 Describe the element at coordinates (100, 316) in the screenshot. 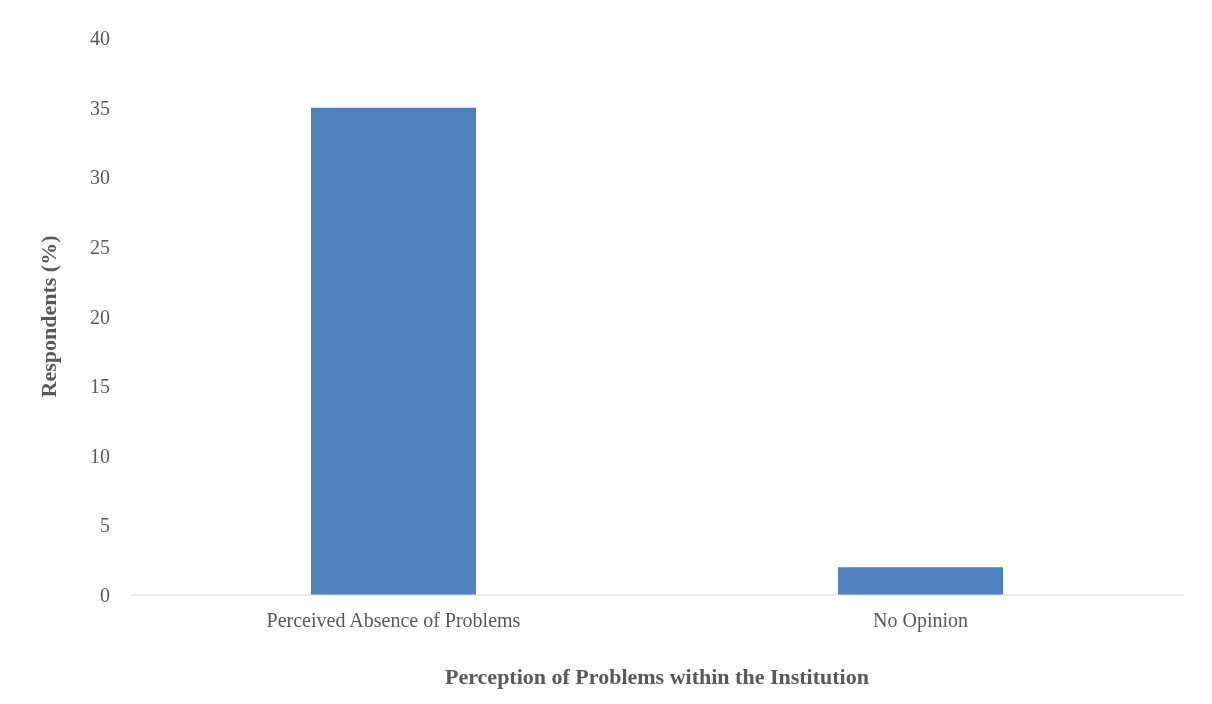

I see `y-tick-label: 20` at that location.